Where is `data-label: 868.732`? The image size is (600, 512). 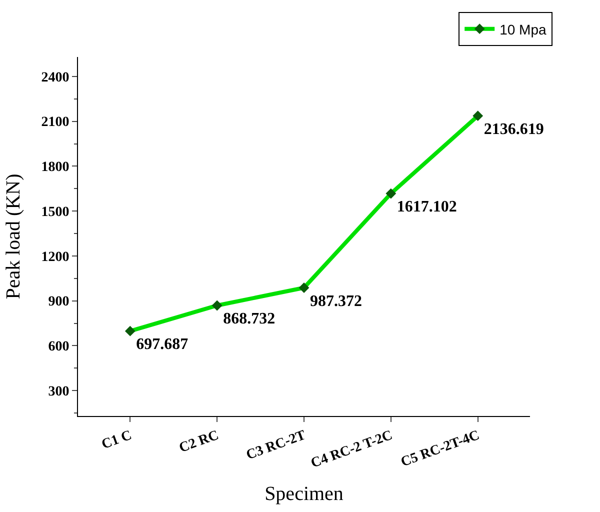 data-label: 868.732 is located at coordinates (249, 319).